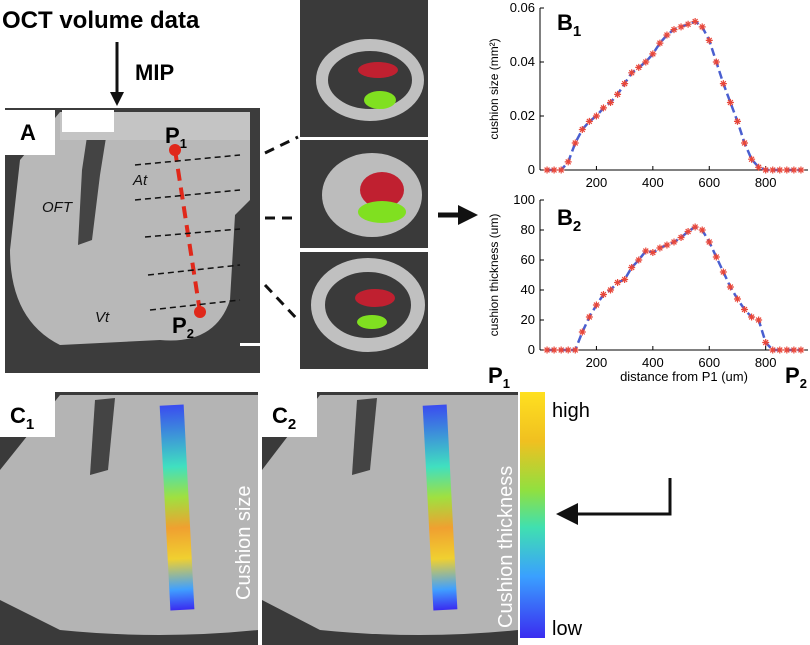 The width and height of the screenshot is (810, 645). I want to click on series-line, so click(674, 96).